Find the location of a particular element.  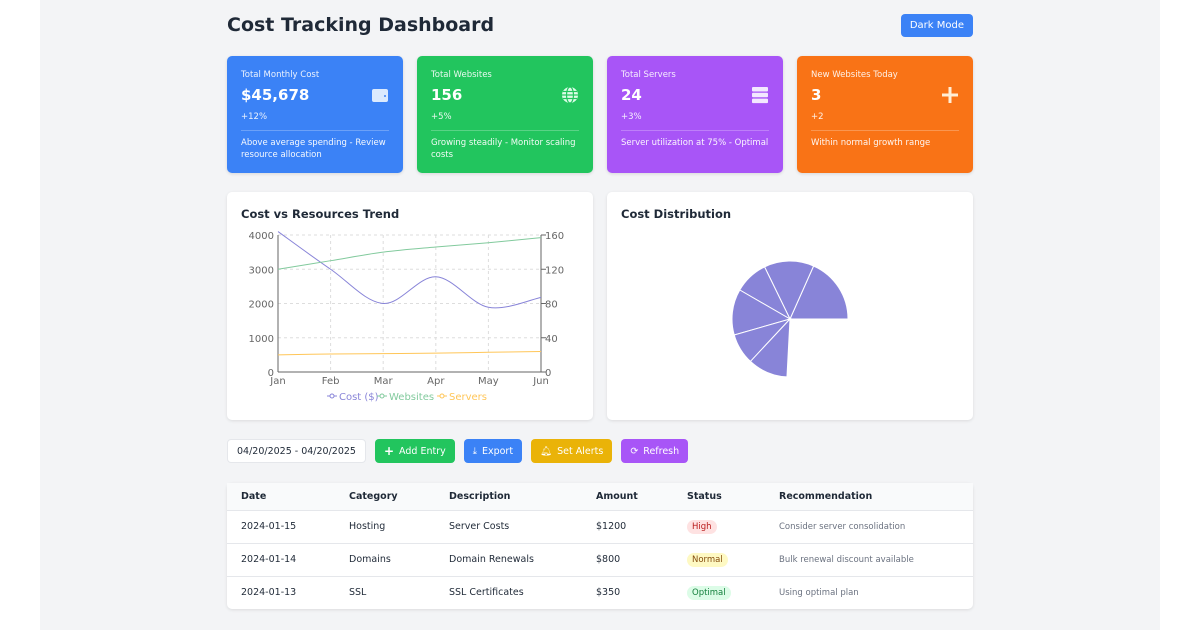

card-note: Within normal growth range is located at coordinates (871, 143).